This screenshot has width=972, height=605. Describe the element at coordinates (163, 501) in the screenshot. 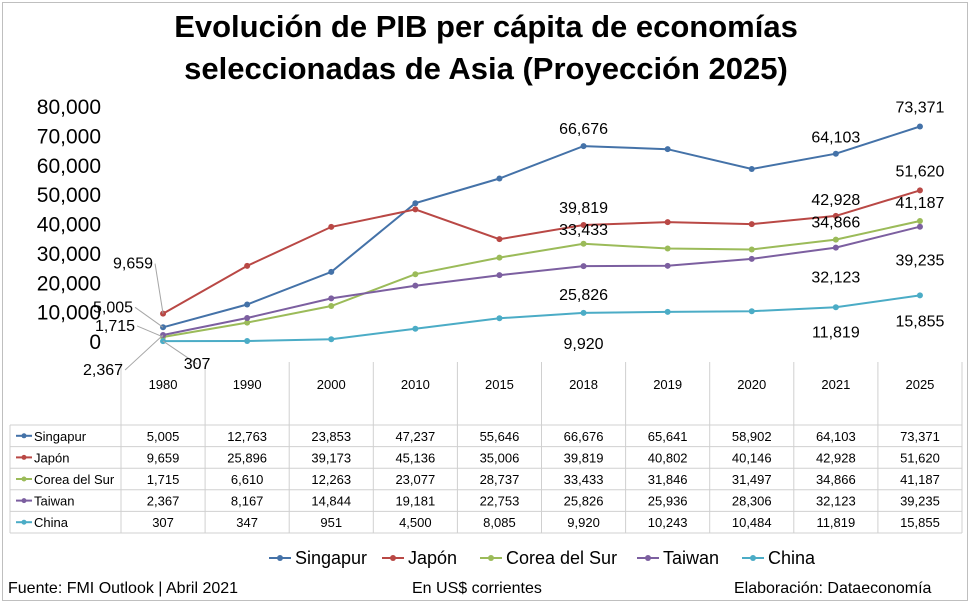

I see `table-cell-value: 2,367` at that location.